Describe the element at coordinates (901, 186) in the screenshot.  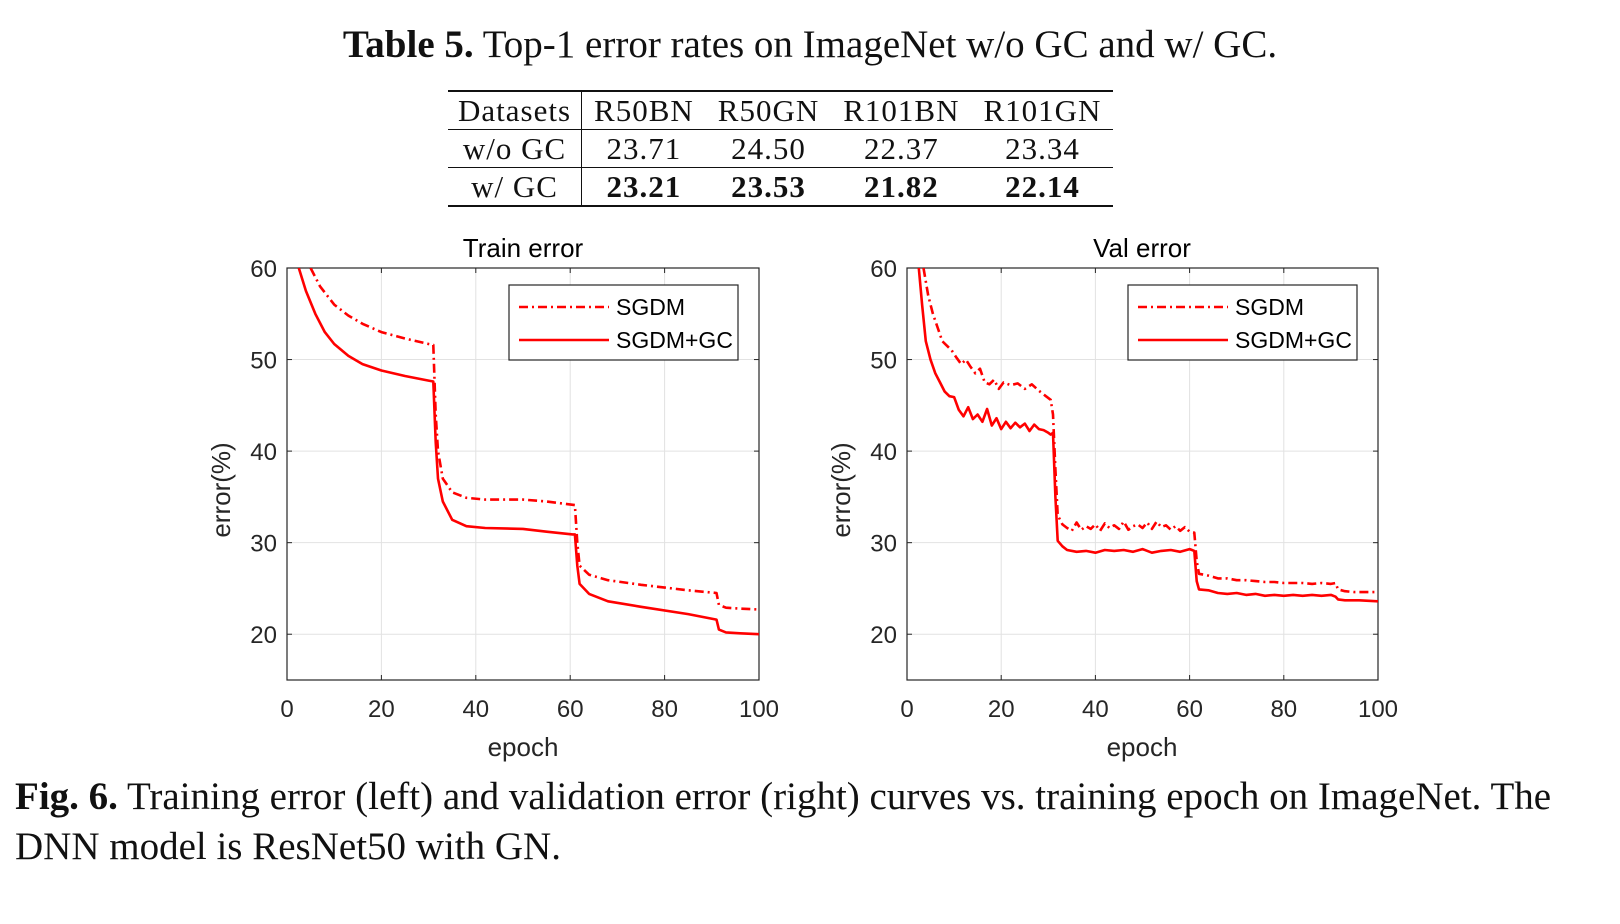
I see `table-cell: 21.82` at that location.